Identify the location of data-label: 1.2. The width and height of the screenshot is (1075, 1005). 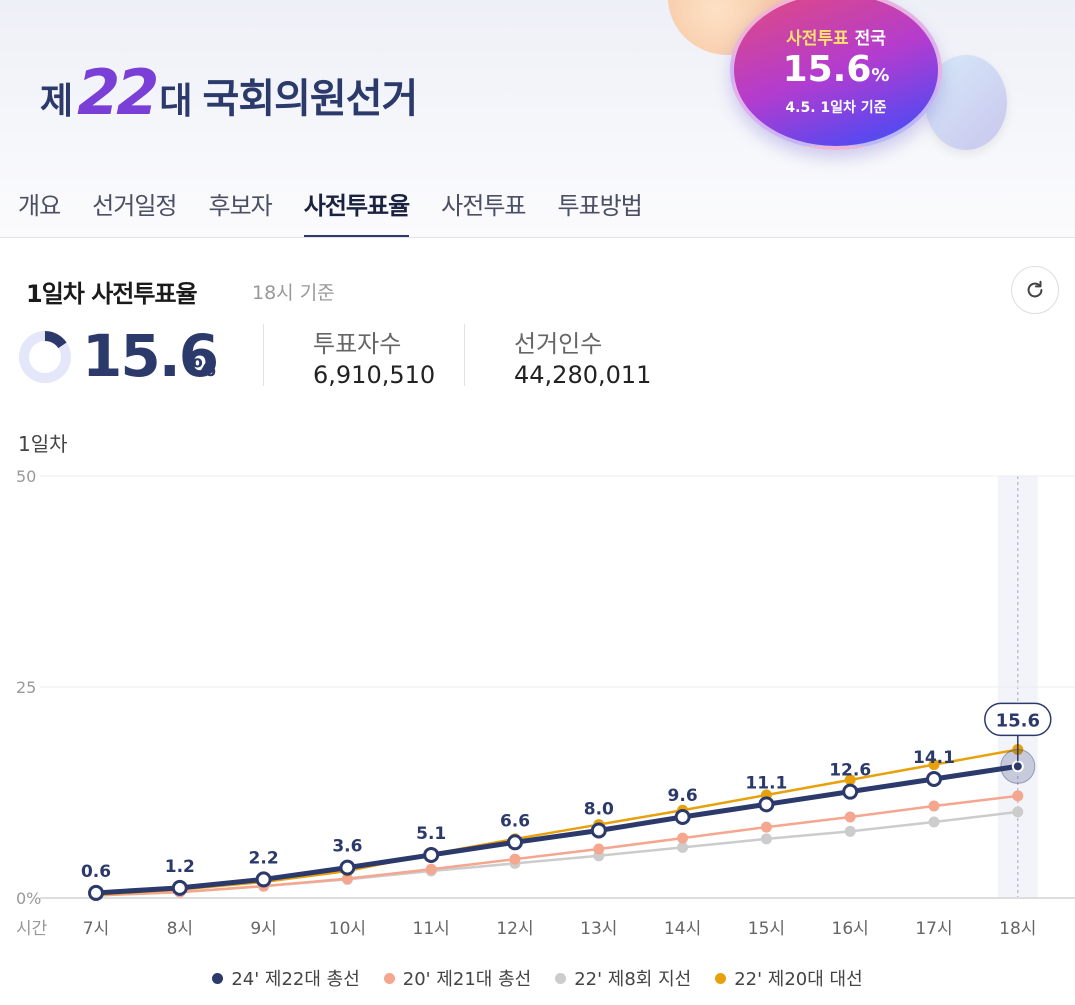
(180, 867).